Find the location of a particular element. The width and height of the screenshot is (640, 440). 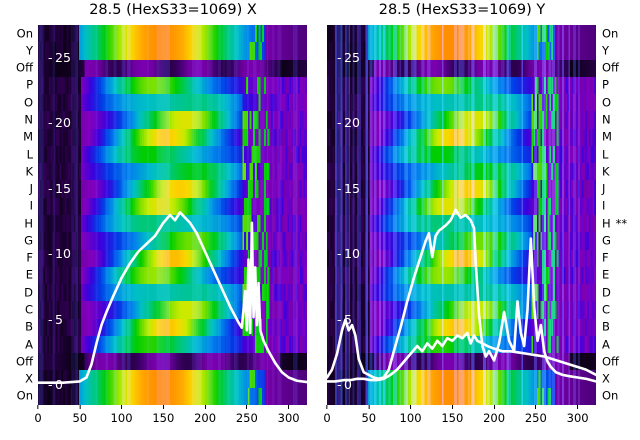

category-tick-label: N is located at coordinates (606, 119).